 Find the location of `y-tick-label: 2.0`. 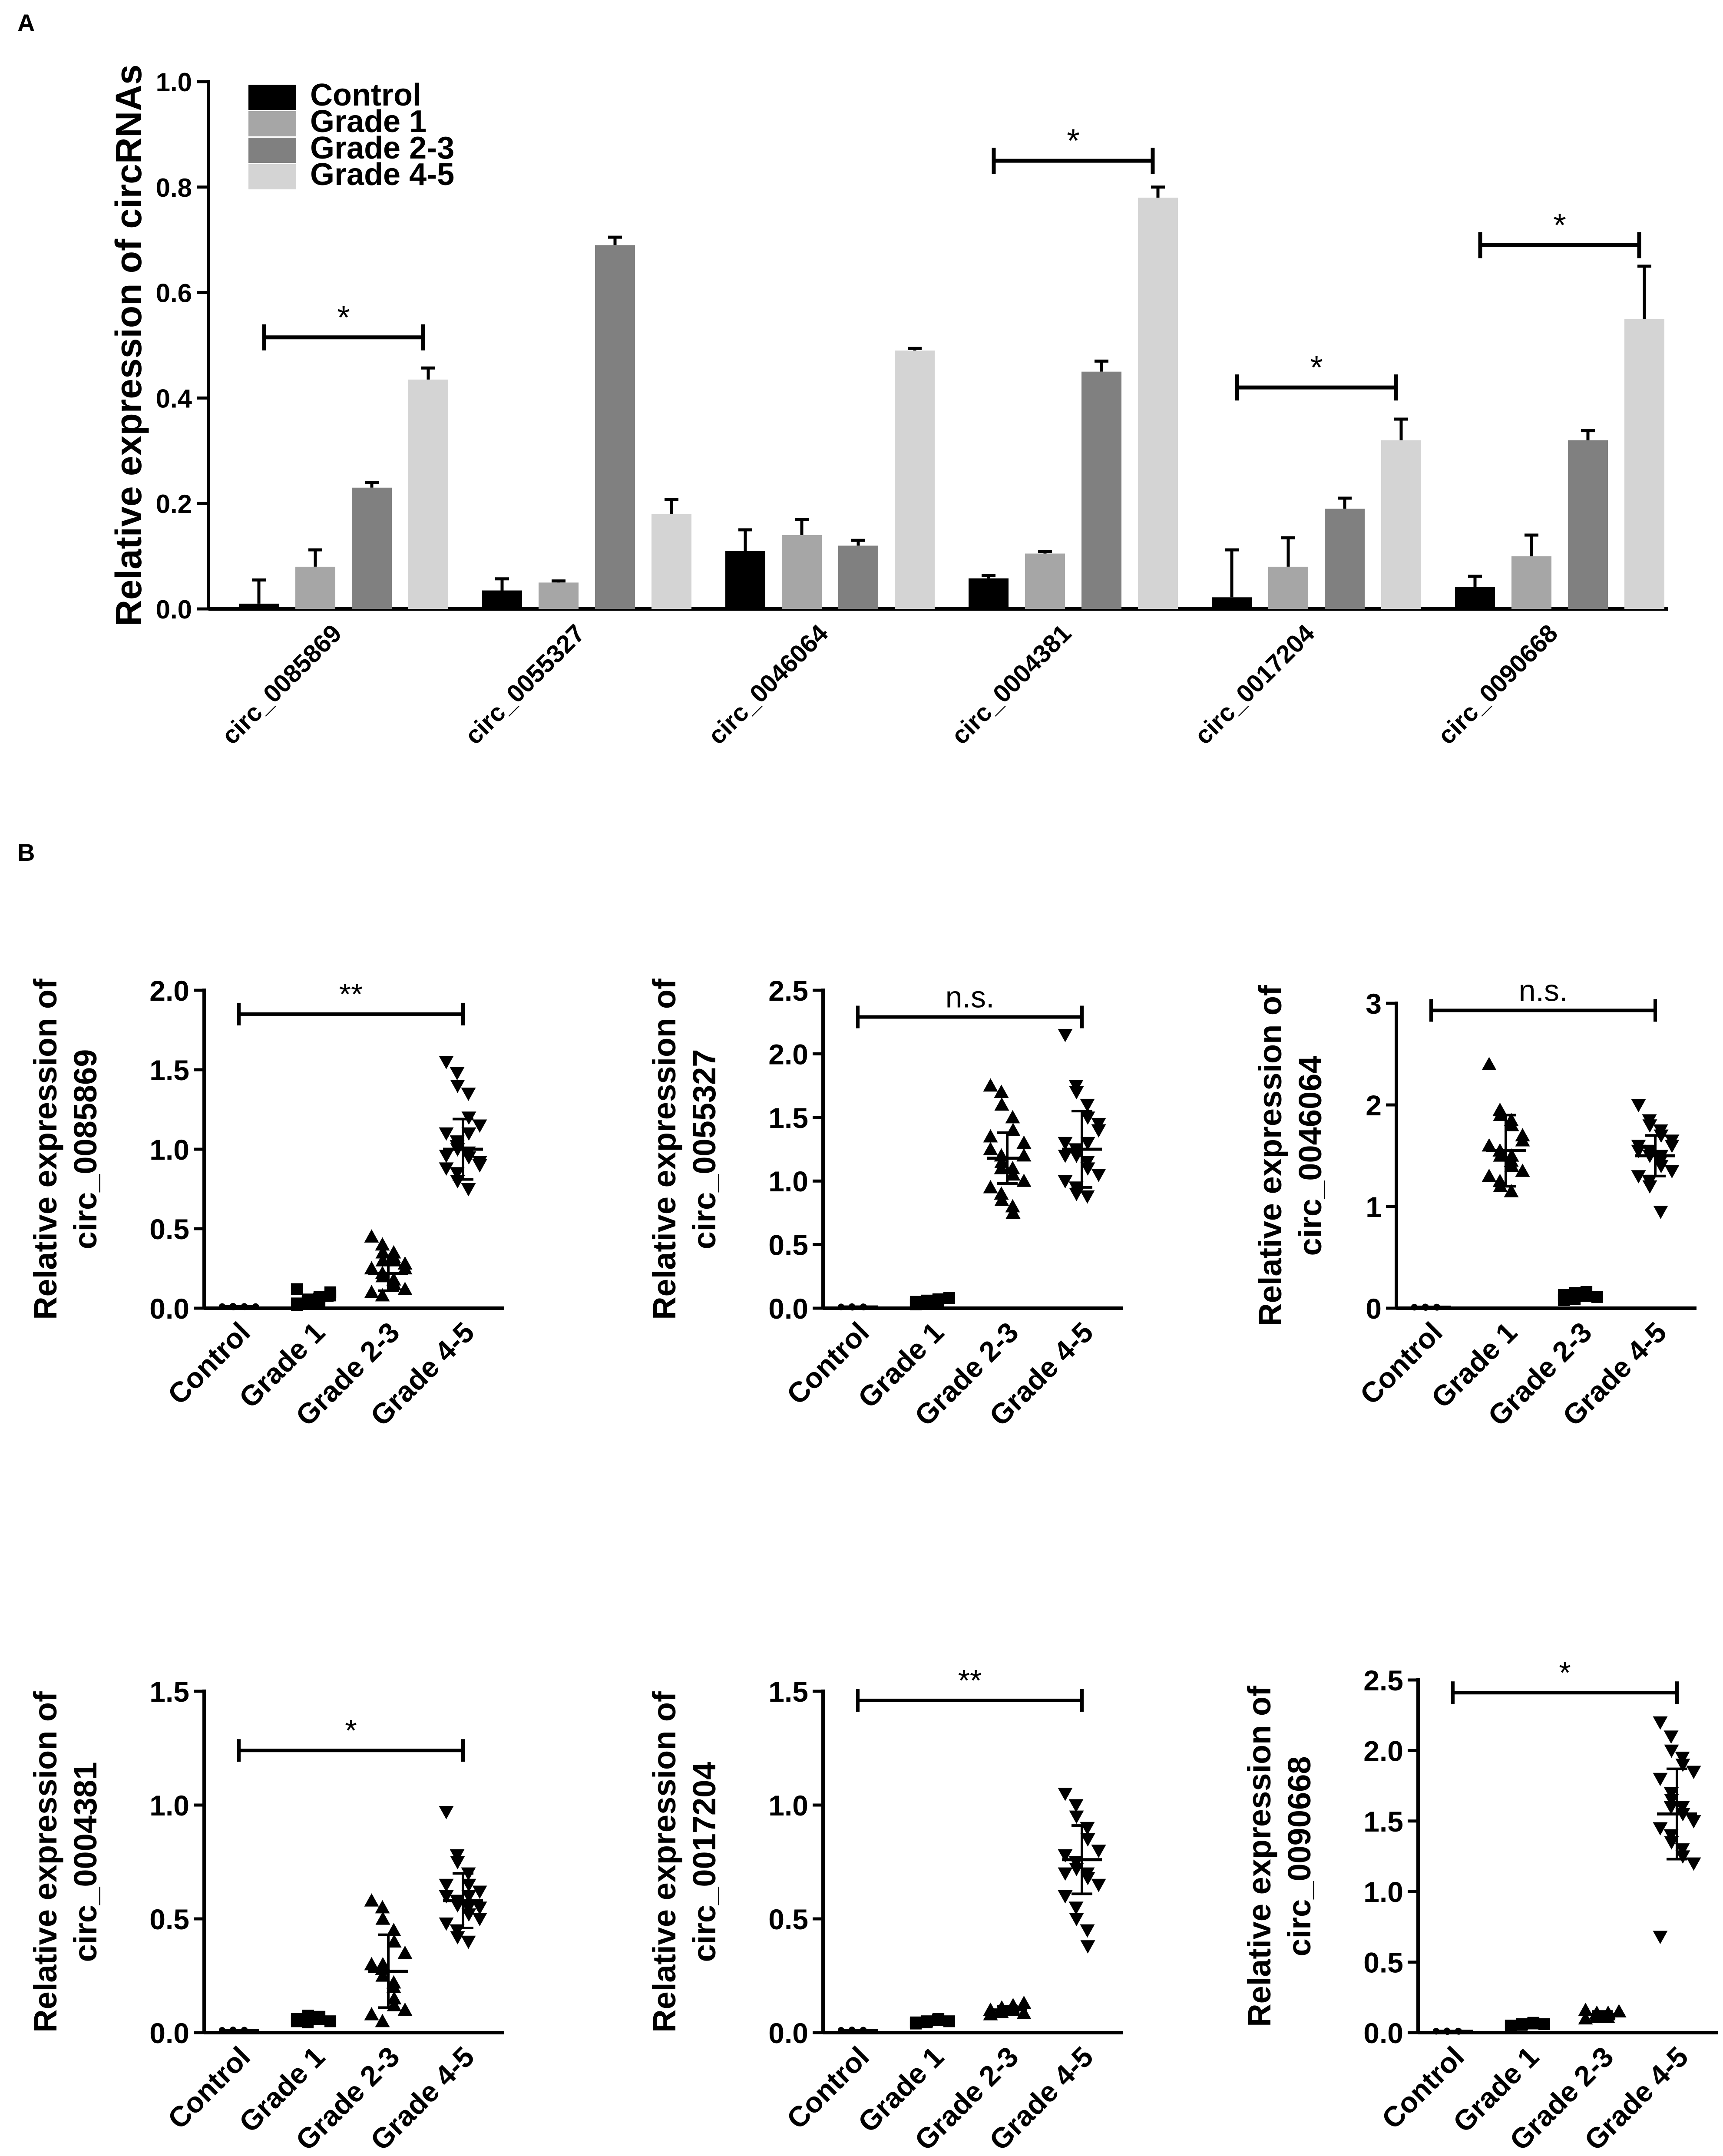

y-tick-label: 2.0 is located at coordinates (1383, 1751).